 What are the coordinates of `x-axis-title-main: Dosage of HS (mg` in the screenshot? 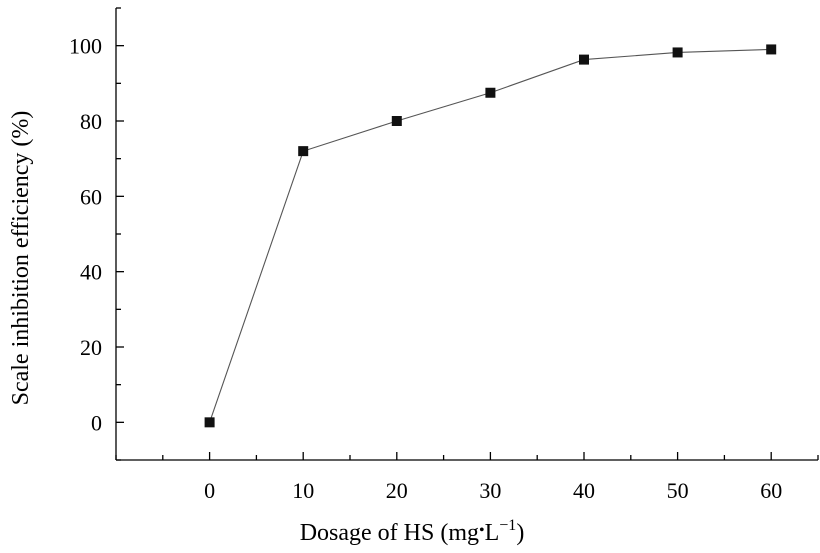 It's located at (389, 533).